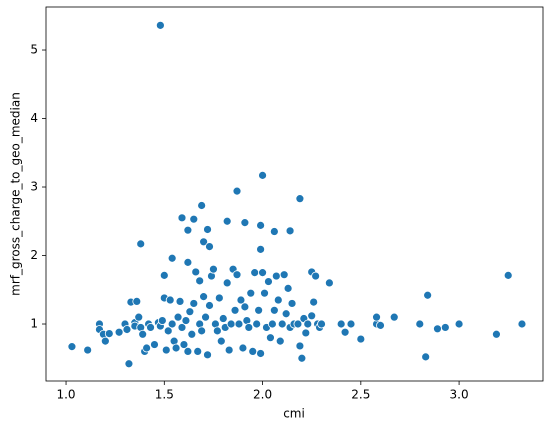 This screenshot has height=432, width=554. Describe the element at coordinates (164, 395) in the screenshot. I see `x-tick-label: 1.5` at that location.